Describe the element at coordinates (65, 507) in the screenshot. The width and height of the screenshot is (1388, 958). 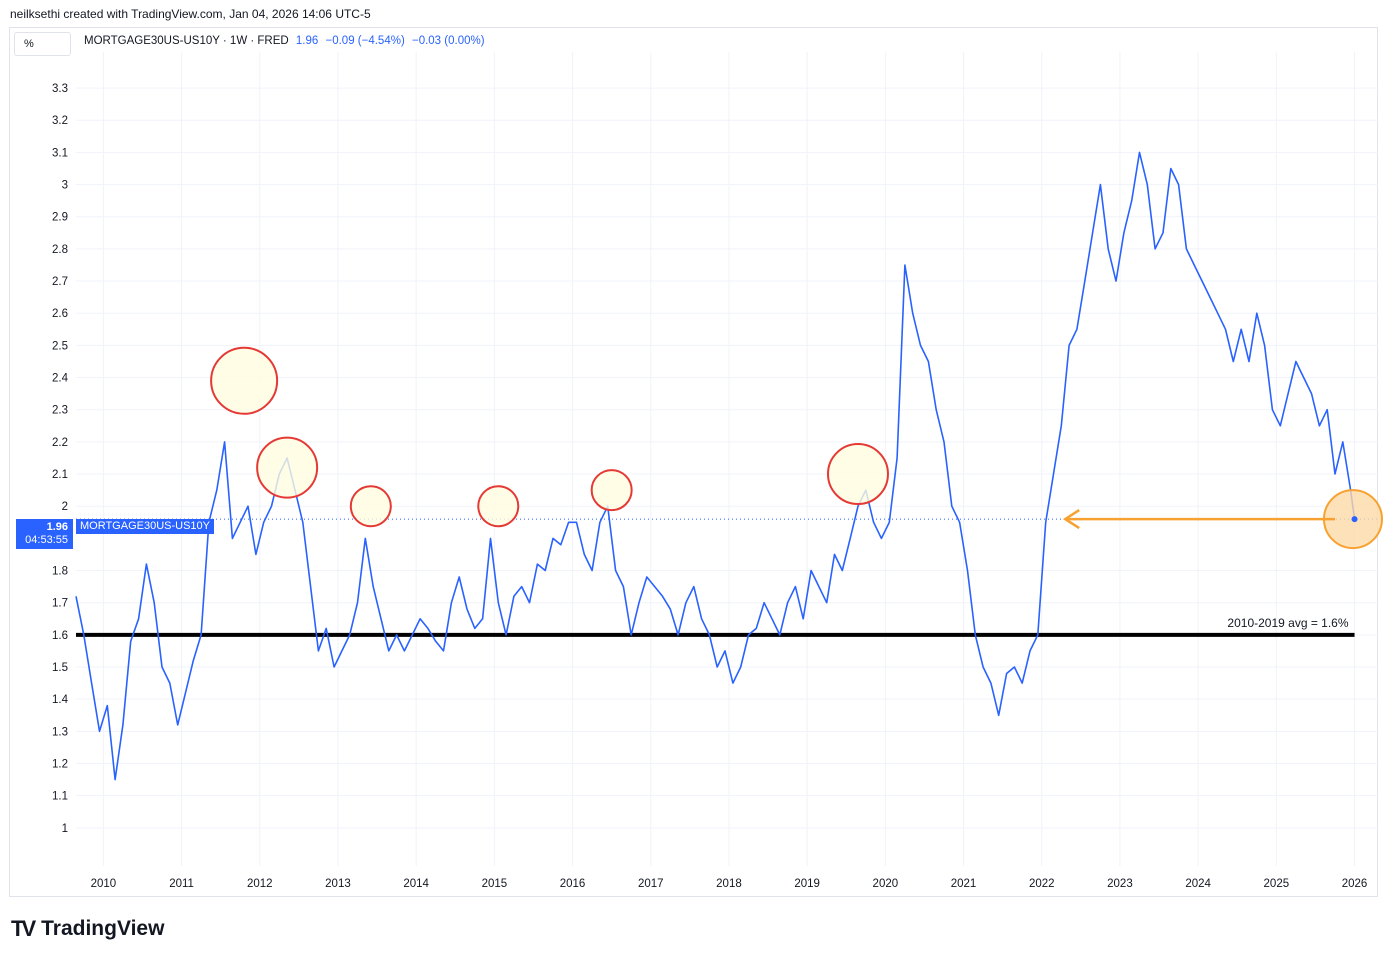
I see `y-tick-label: 2` at that location.